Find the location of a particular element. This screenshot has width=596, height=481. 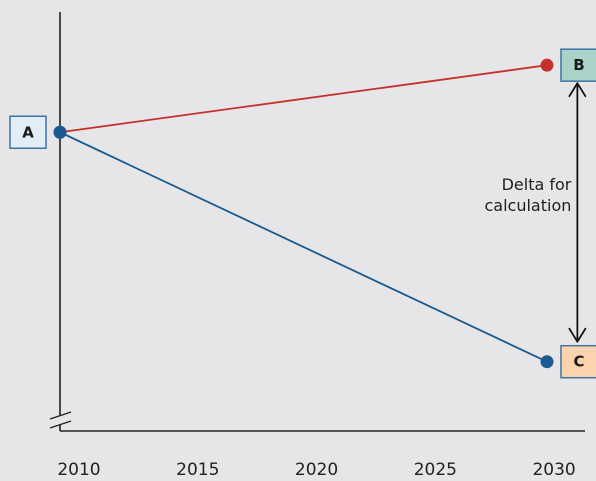

annotation-text: calculation is located at coordinates (527, 205).